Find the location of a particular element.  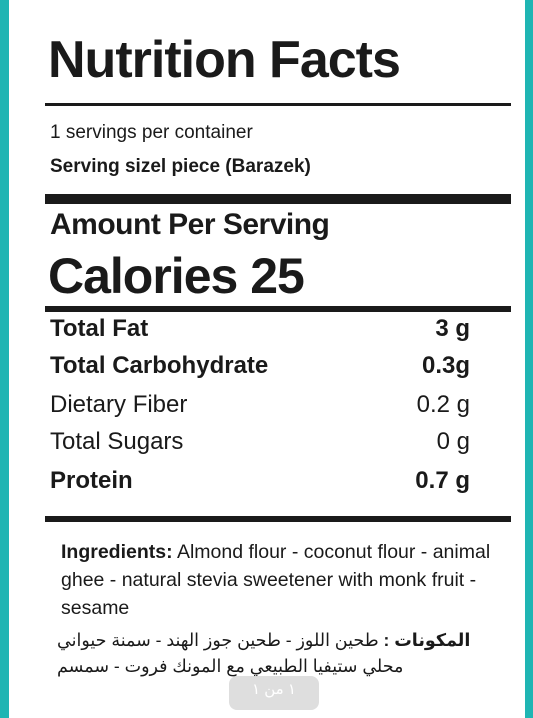

nutrient-row-total-carbohydrate: Total Carbohydrate 0.3g is located at coordinates (260, 369).